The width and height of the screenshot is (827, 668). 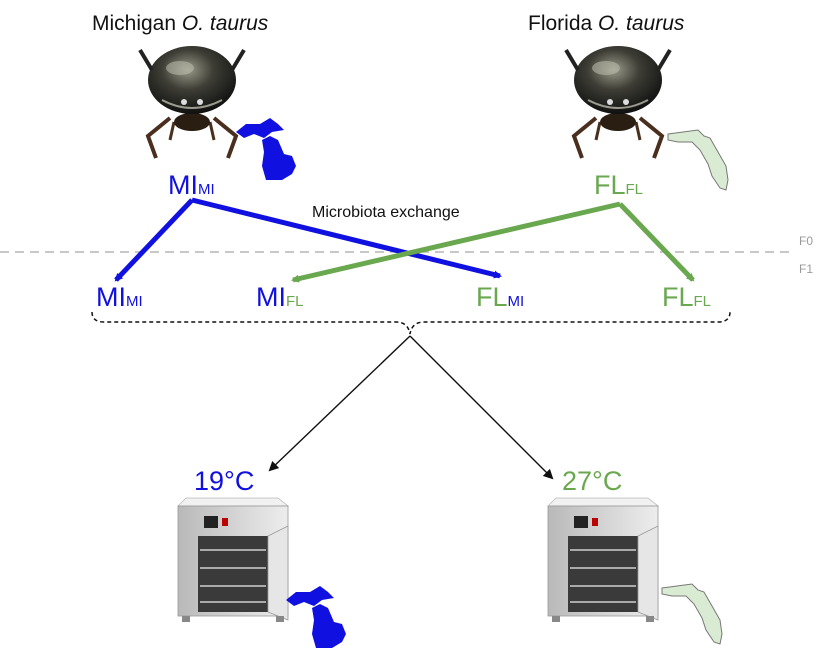 What do you see at coordinates (603, 559) in the screenshot?
I see `incubator-warm-icon` at bounding box center [603, 559].